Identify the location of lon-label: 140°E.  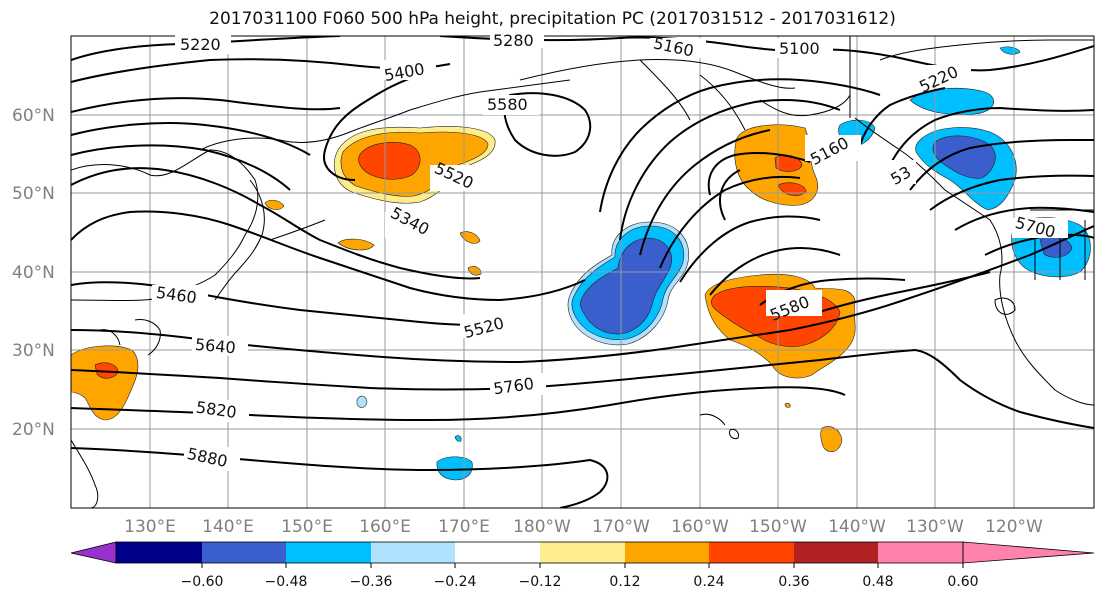
(228, 527).